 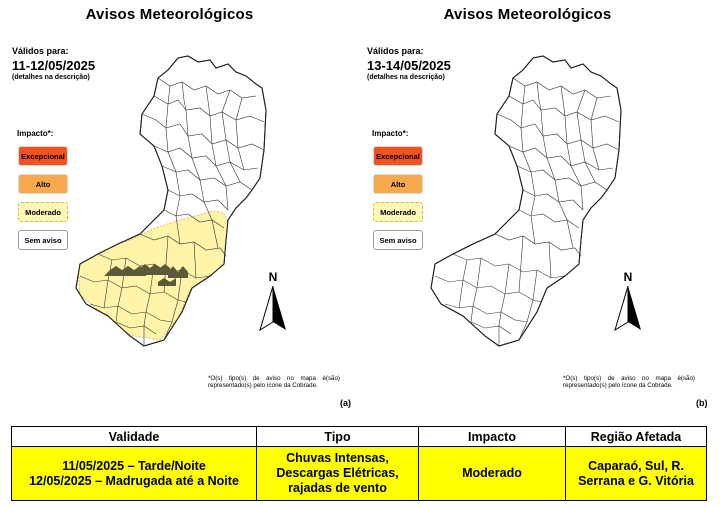 I want to click on table-header-row: Validade Tipo Impacto Região Afetada, so click(x=359, y=436).